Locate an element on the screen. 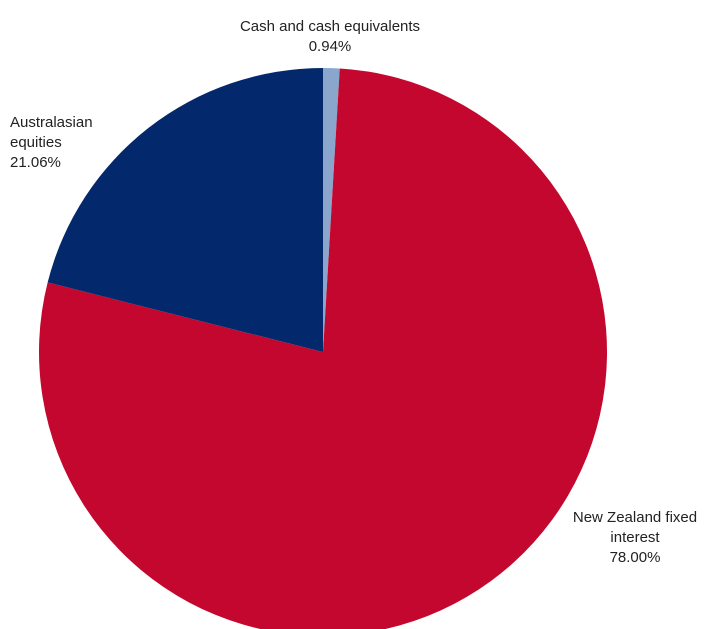 The image size is (726, 629). label-cash-and-cash-equivalents: Cash and cash equivalents 0.94% is located at coordinates (330, 37).